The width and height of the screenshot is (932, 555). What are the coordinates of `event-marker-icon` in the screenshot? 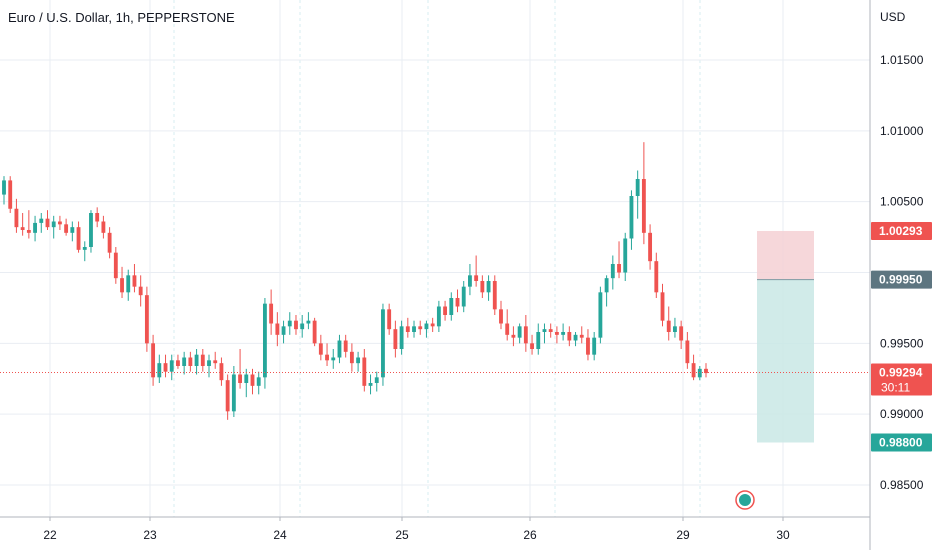 It's located at (745, 500).